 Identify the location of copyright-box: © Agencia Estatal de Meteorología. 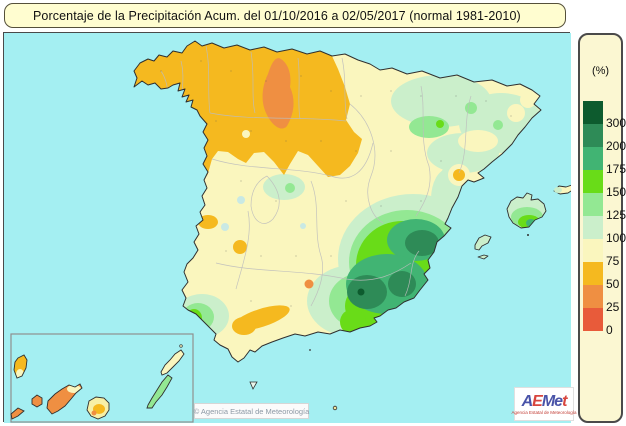
(251, 411).